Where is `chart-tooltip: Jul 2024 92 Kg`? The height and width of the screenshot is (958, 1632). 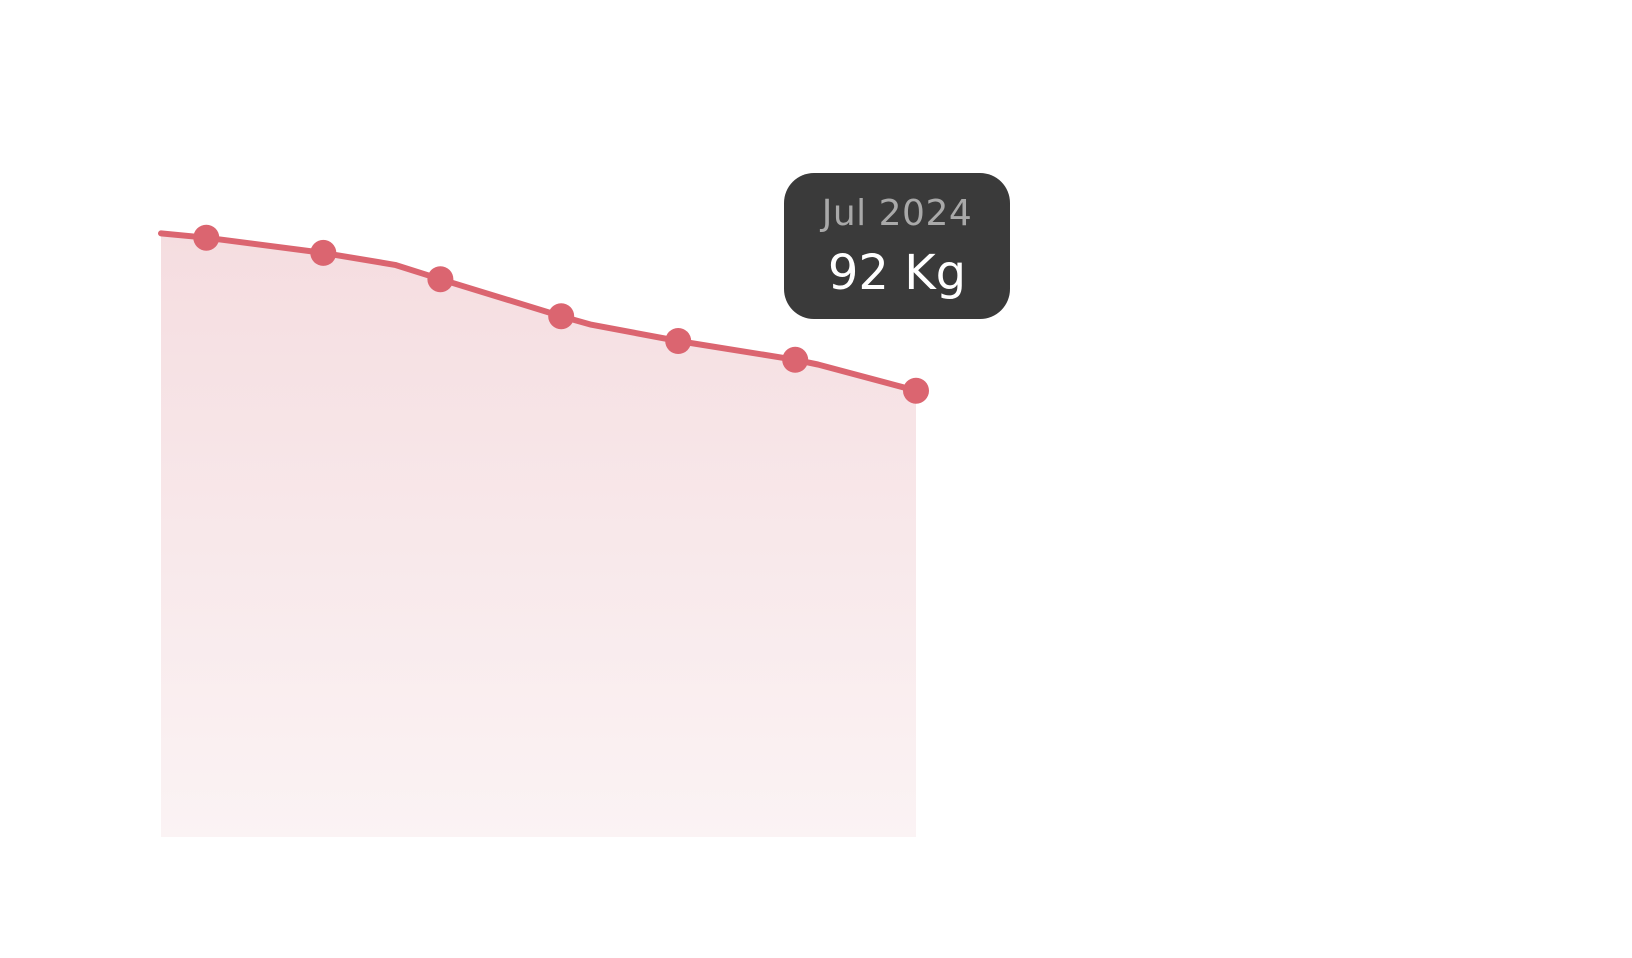
chart-tooltip: Jul 2024 92 Kg is located at coordinates (897, 246).